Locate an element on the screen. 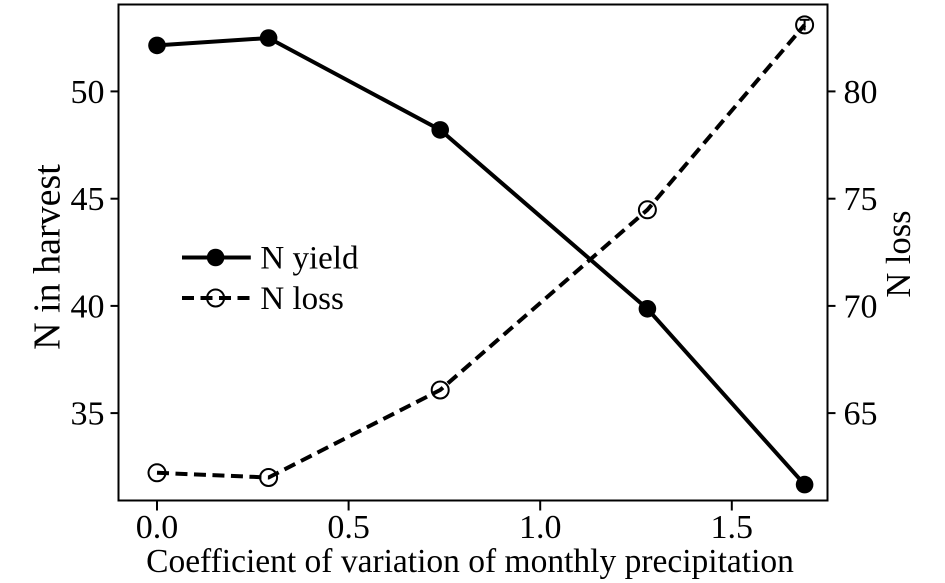 This screenshot has width=945, height=583. svg-text: 1.5 is located at coordinates (732, 527).